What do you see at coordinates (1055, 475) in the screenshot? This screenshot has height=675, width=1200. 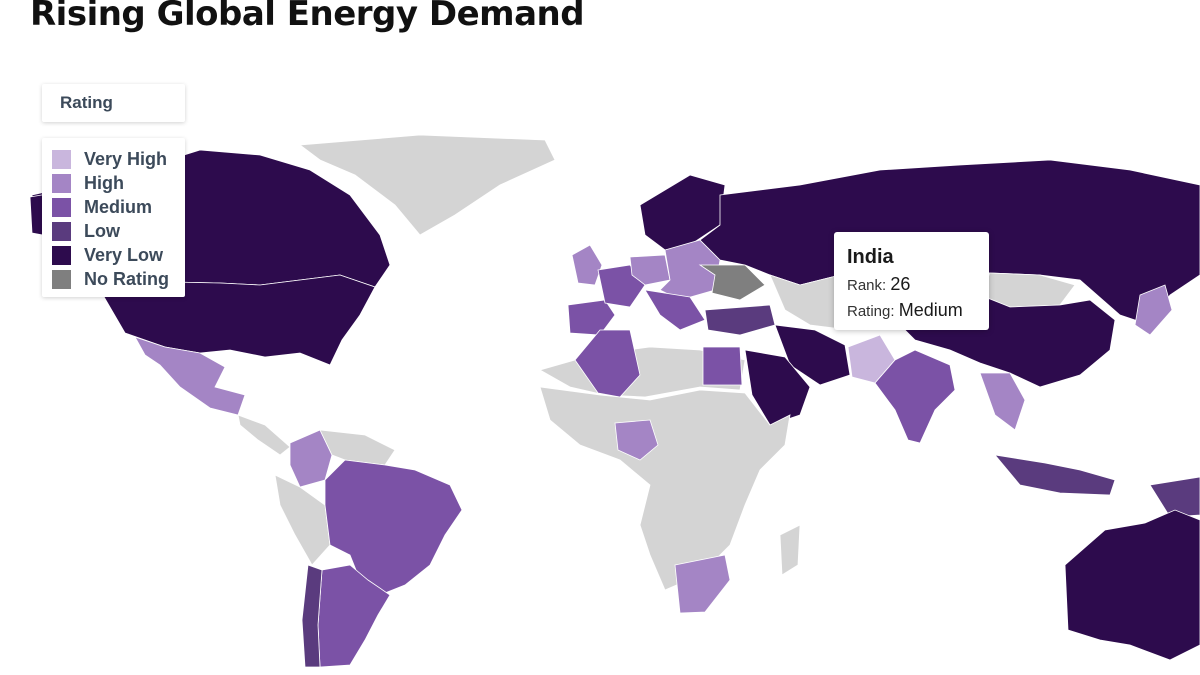 I see `country-indonesia` at bounding box center [1055, 475].